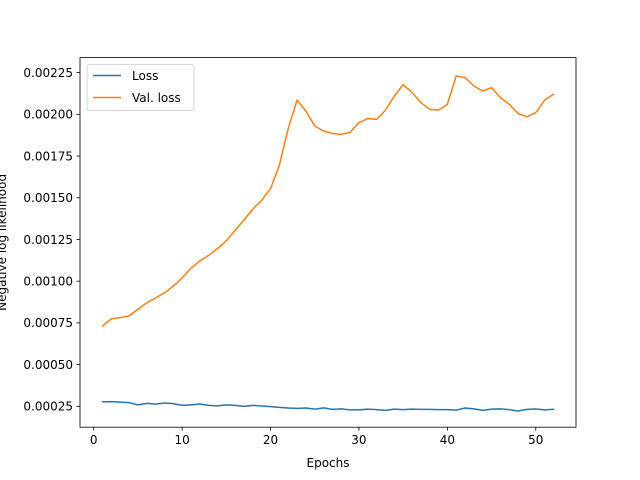 This screenshot has height=480, width=640. Describe the element at coordinates (270, 440) in the screenshot. I see `x-tick-label: 20` at that location.